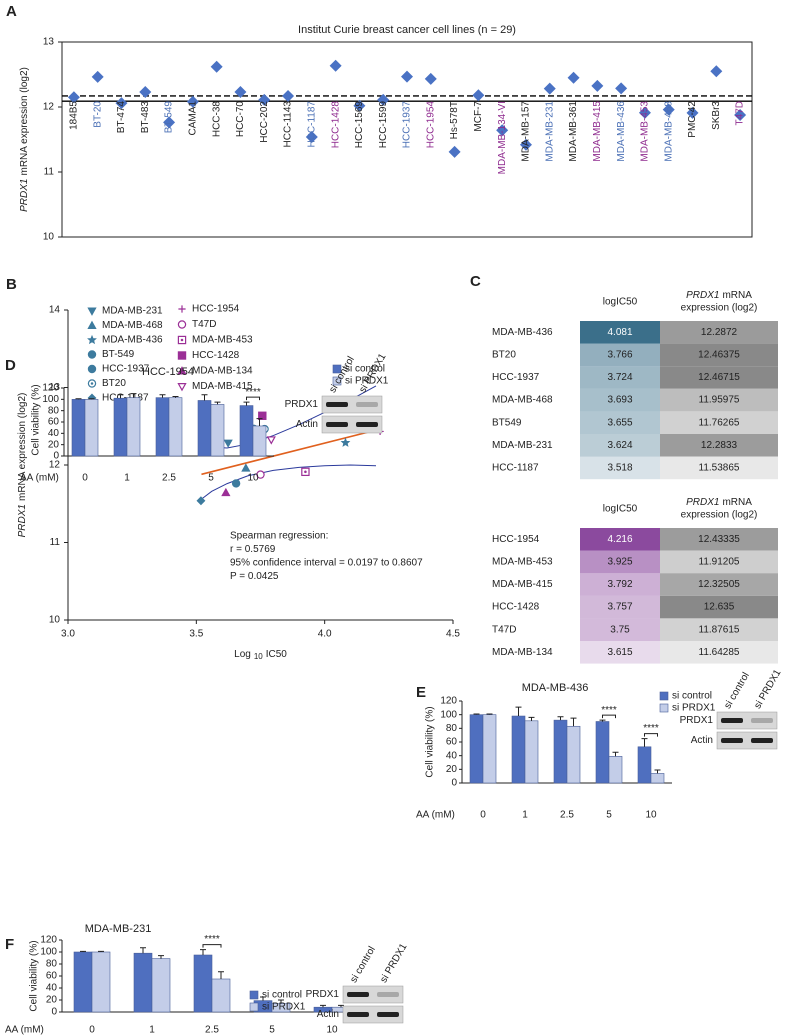 The width and height of the screenshot is (789, 1036). Describe the element at coordinates (483, 815) in the screenshot. I see `x-tick-label: 0` at that location.